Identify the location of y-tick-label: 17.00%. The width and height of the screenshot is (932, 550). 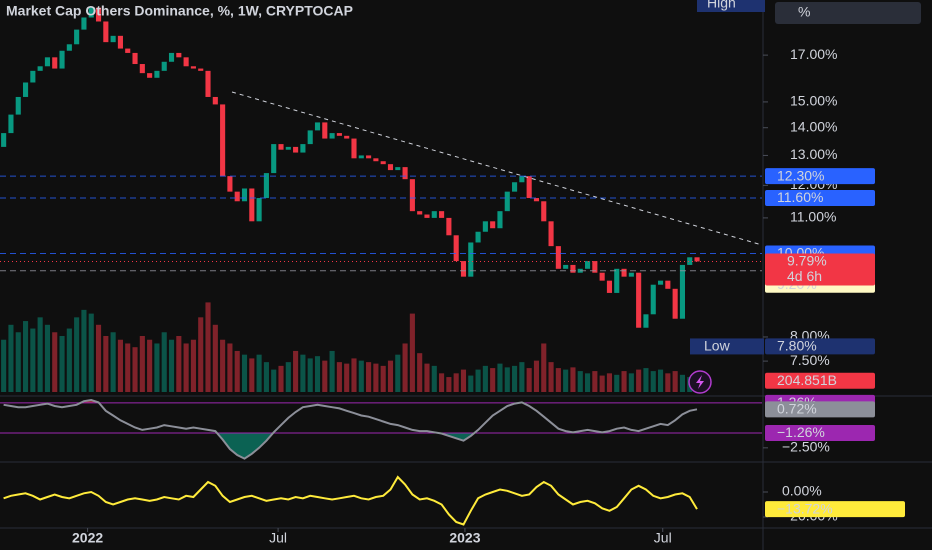
(813, 54).